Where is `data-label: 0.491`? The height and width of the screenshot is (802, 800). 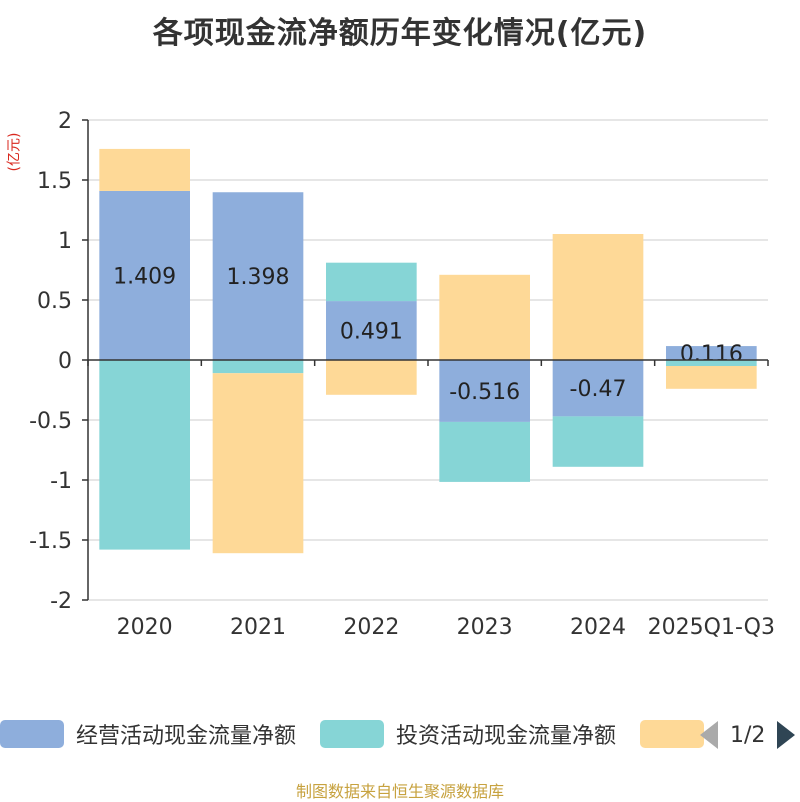
data-label: 0.491 is located at coordinates (371, 332).